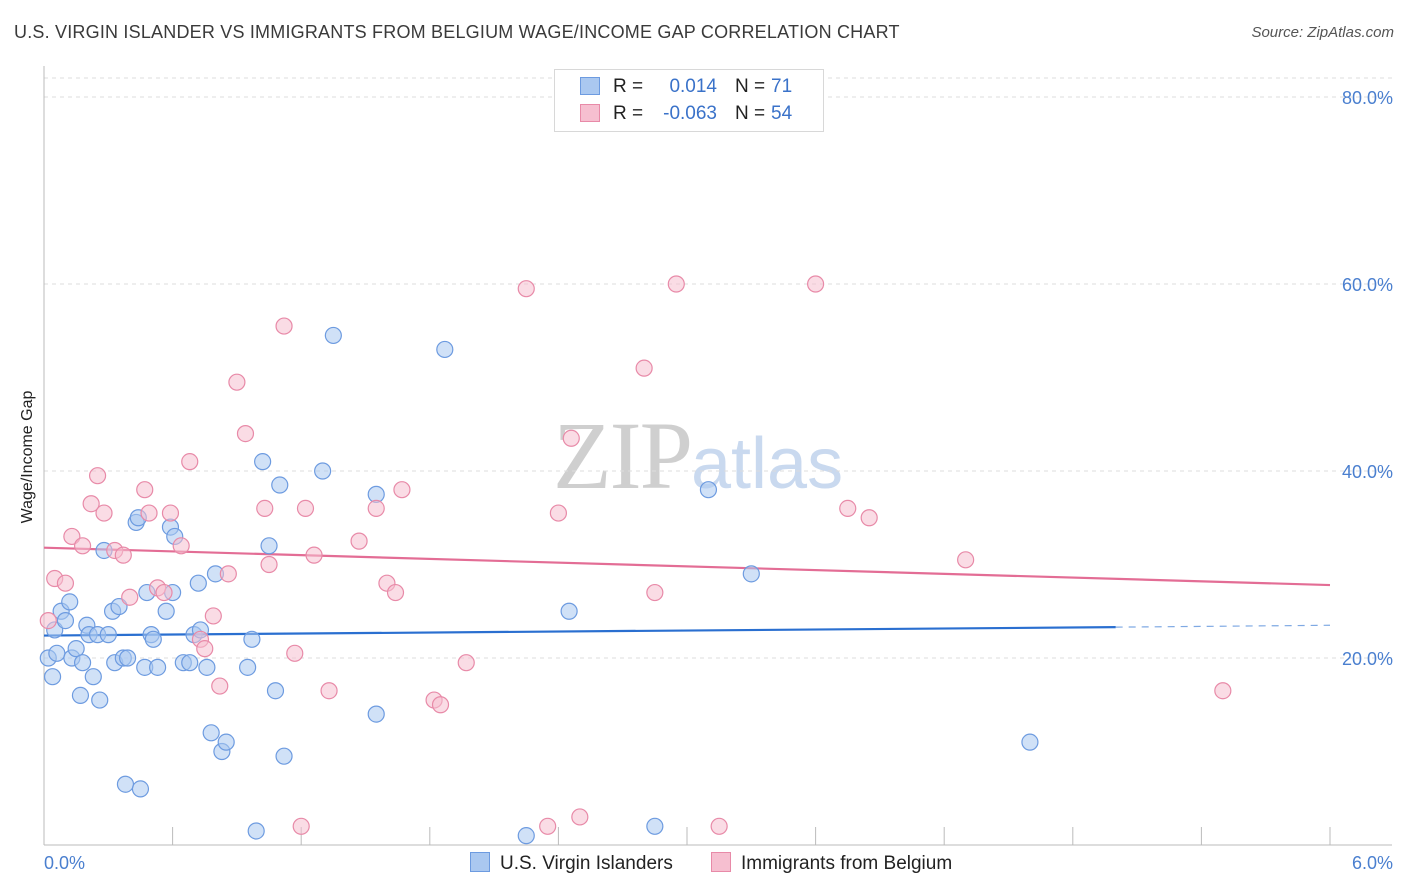 The height and width of the screenshot is (892, 1406). I want to click on n-value: 54, so click(782, 113).